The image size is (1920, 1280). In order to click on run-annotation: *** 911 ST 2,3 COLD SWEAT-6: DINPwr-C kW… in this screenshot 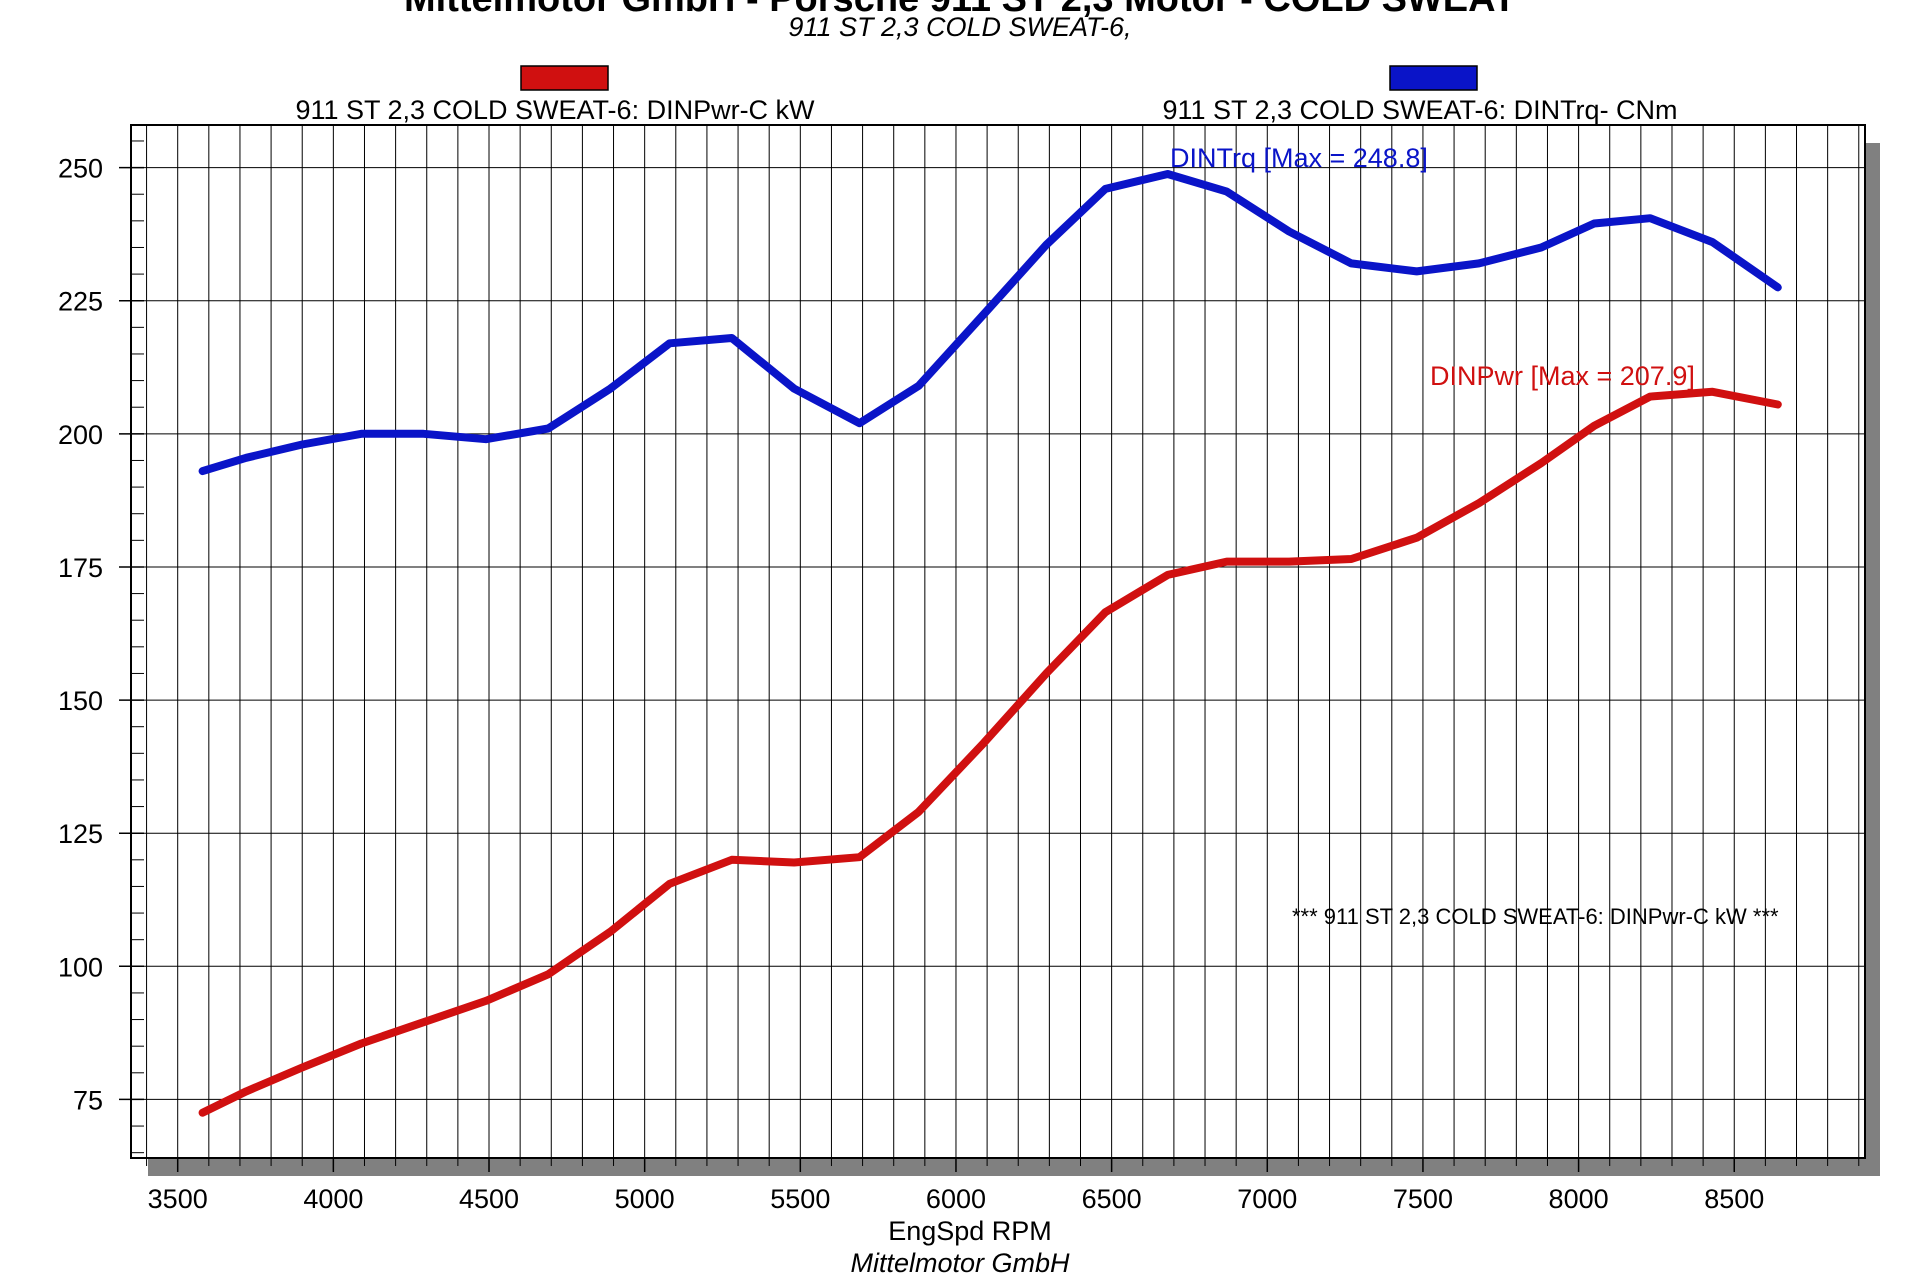, I will do `click(1535, 916)`.